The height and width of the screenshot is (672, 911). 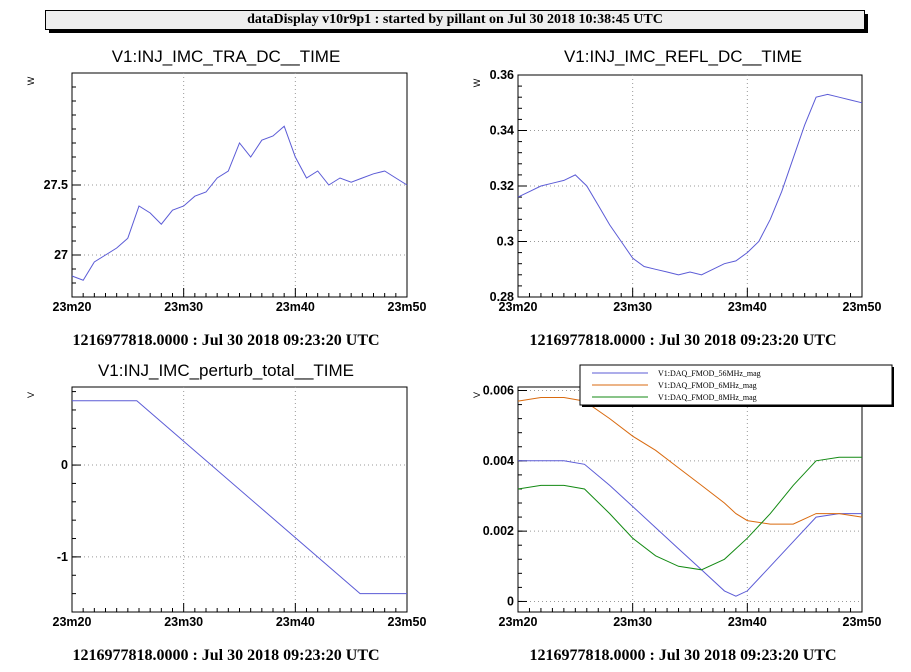 What do you see at coordinates (707, 397) in the screenshot?
I see `legend-entry: V1:DAQ_FMOD_8MHz_mag` at bounding box center [707, 397].